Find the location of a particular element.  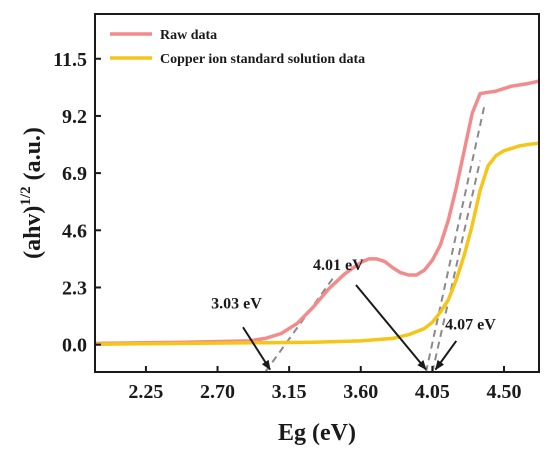

y-tick-label: 6.9 is located at coordinates (74, 174).